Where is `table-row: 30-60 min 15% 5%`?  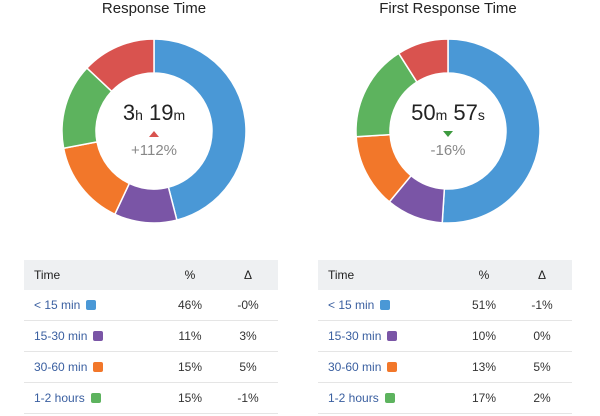
table-row: 30-60 min 15% 5% is located at coordinates (151, 367).